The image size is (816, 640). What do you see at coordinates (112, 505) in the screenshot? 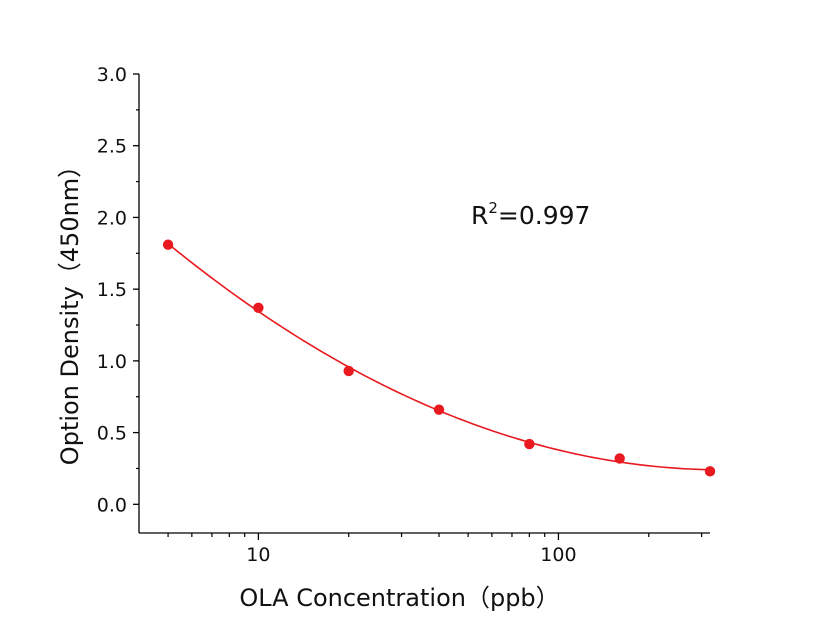
I see `y-tick-label: 0.0` at bounding box center [112, 505].